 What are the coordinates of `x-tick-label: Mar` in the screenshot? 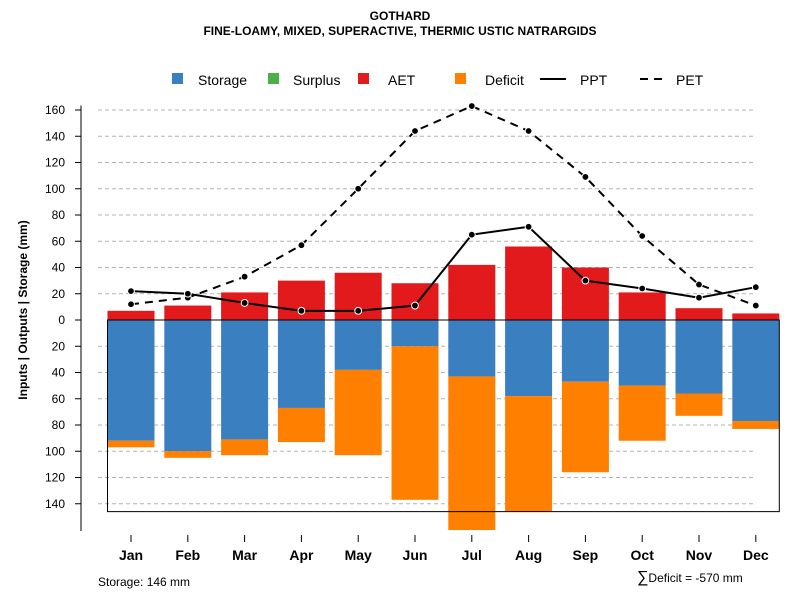 It's located at (244, 555).